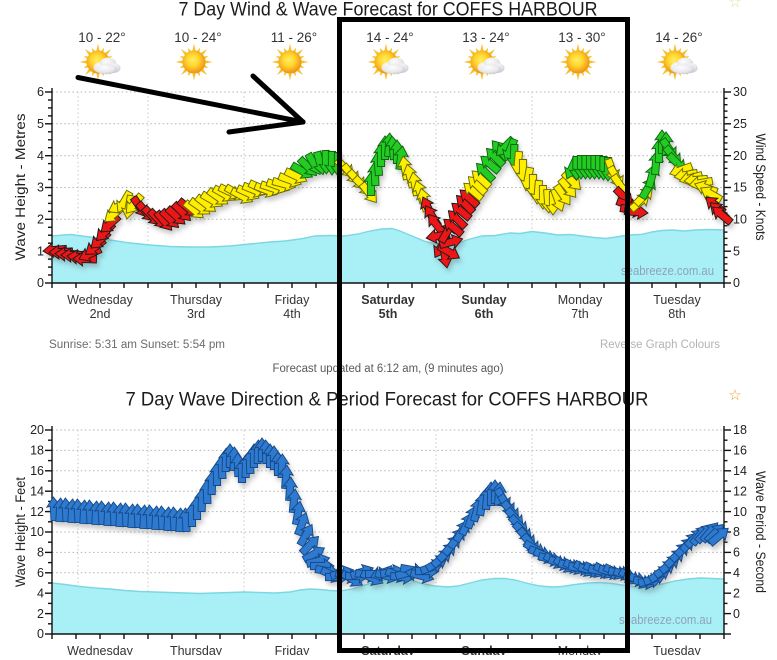  Describe the element at coordinates (484, 314) in the screenshot. I see `svg-text: 6th` at that location.